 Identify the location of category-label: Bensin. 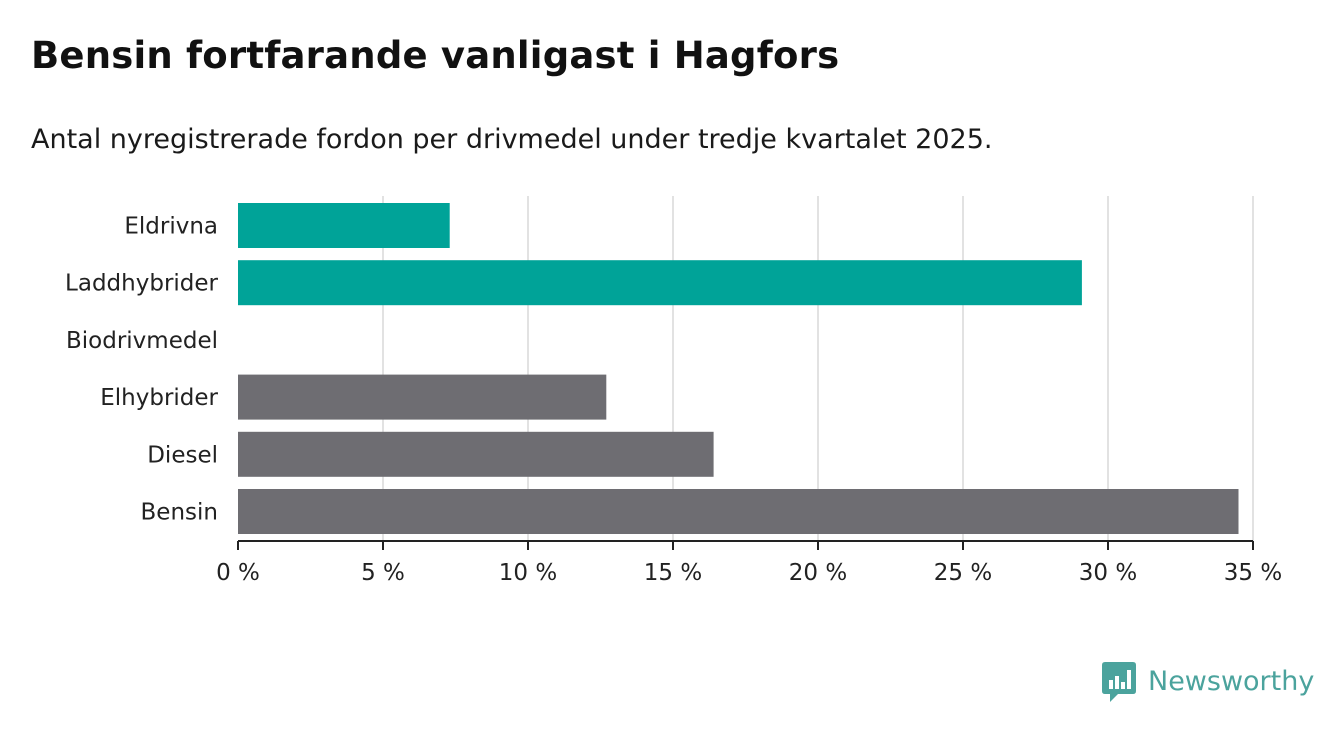
(179, 513).